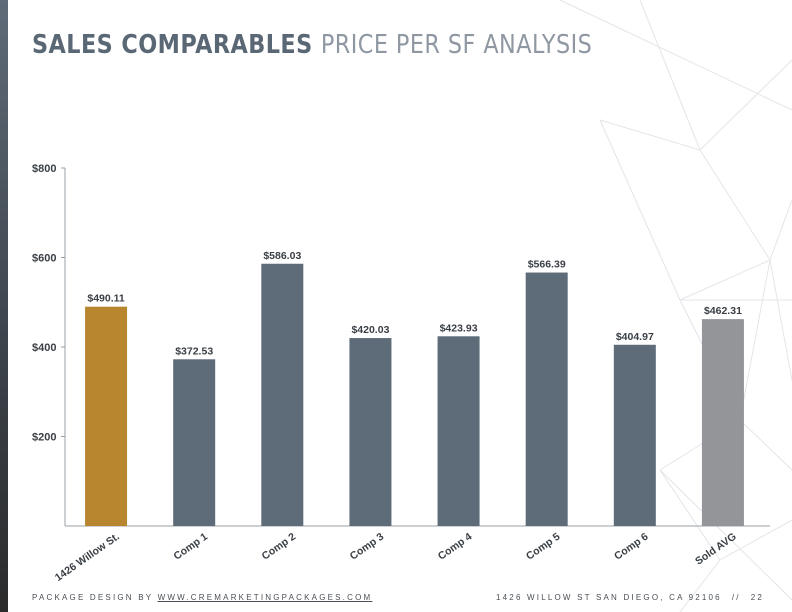 The image size is (792, 612). What do you see at coordinates (367, 547) in the screenshot?
I see `x-tick-label: Comp 3` at bounding box center [367, 547].